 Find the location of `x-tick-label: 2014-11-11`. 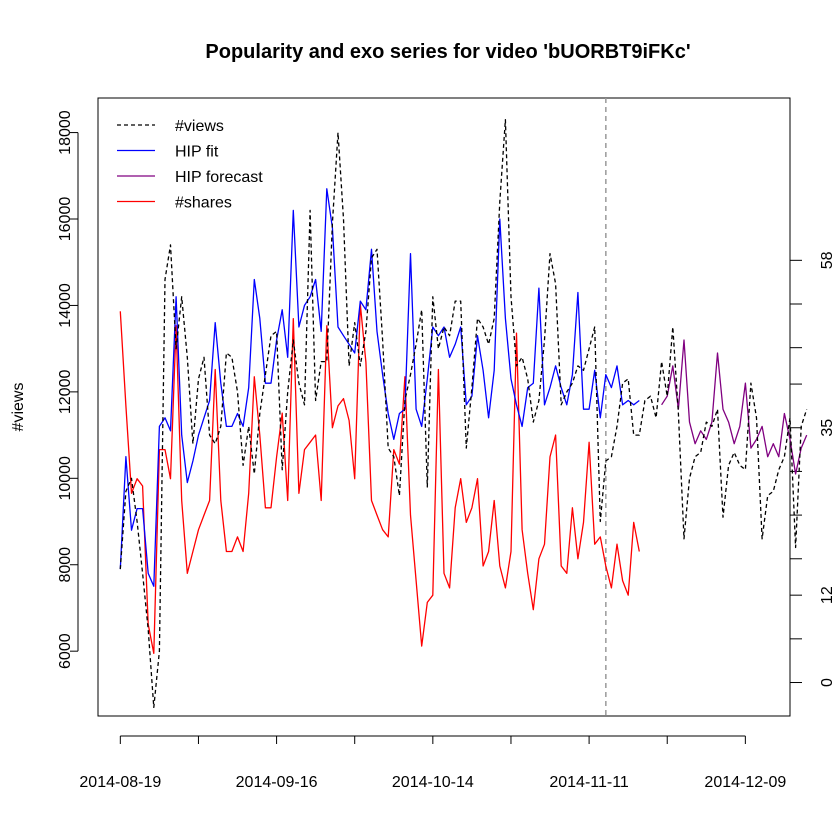

x-tick-label: 2014-11-11 is located at coordinates (589, 782).